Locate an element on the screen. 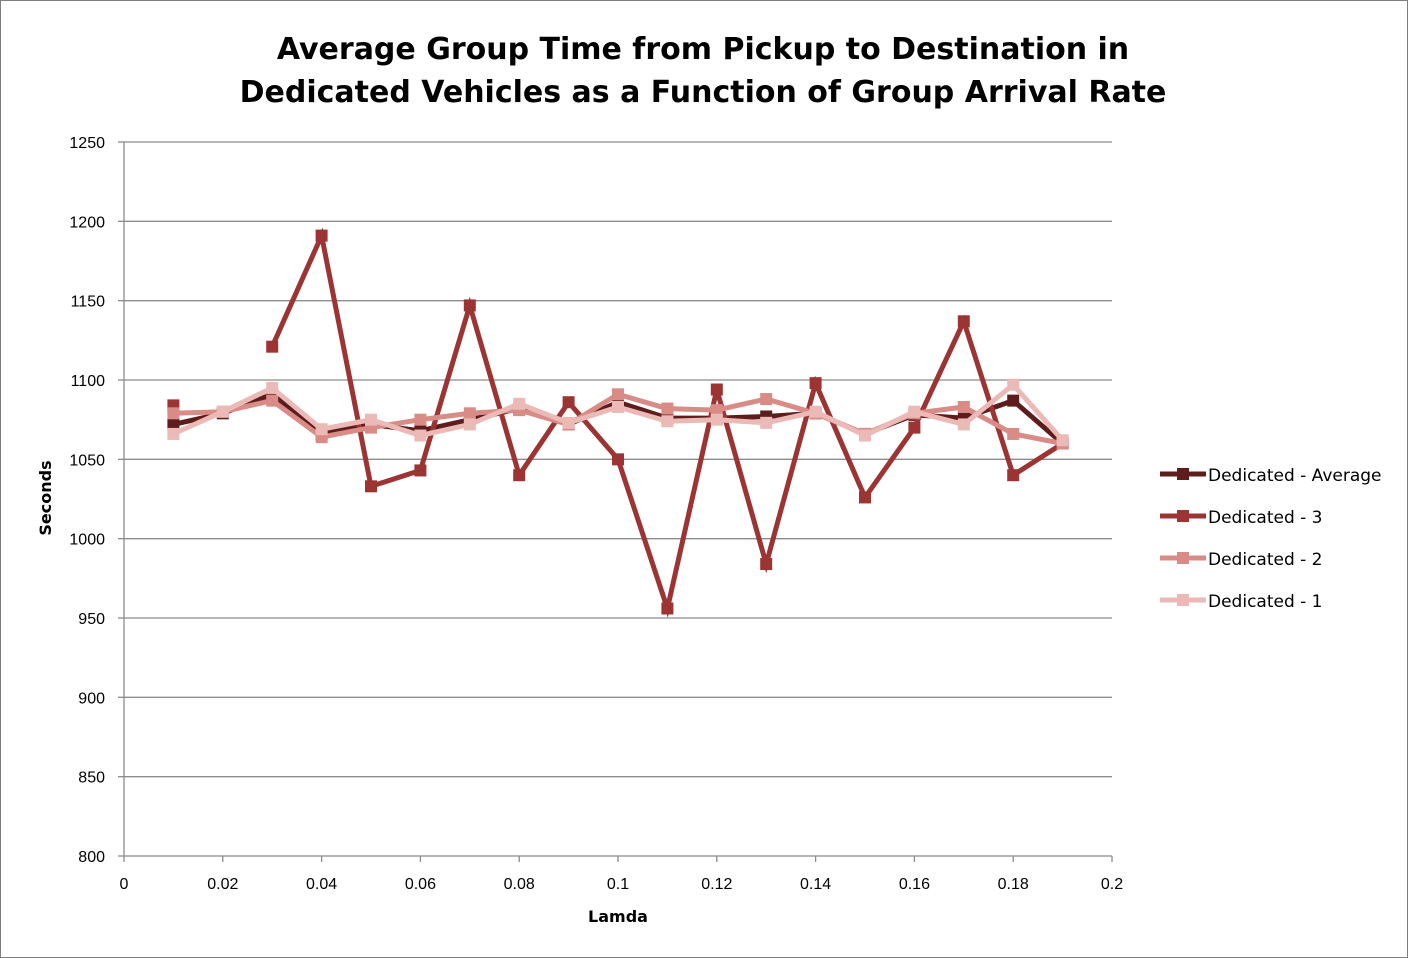  y-tick-label: 1200 is located at coordinates (87, 222).